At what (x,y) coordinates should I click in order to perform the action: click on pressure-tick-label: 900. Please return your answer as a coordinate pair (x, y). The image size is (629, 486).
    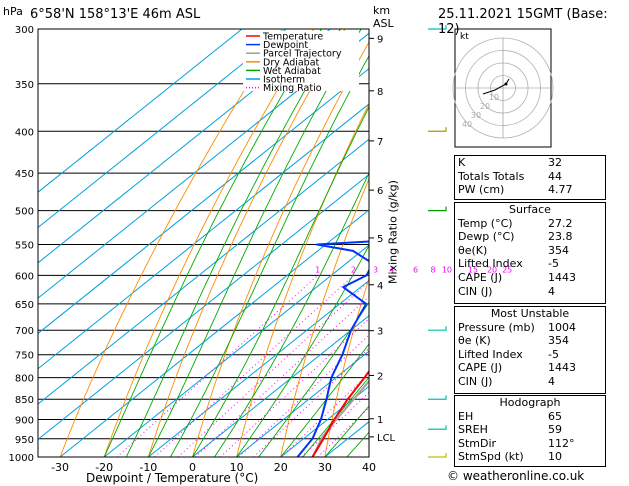
    Looking at the image, I should click on (24, 421).